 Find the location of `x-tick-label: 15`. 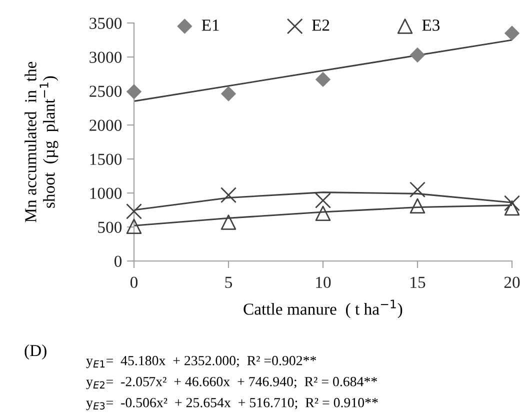

x-tick-label: 15 is located at coordinates (418, 282).